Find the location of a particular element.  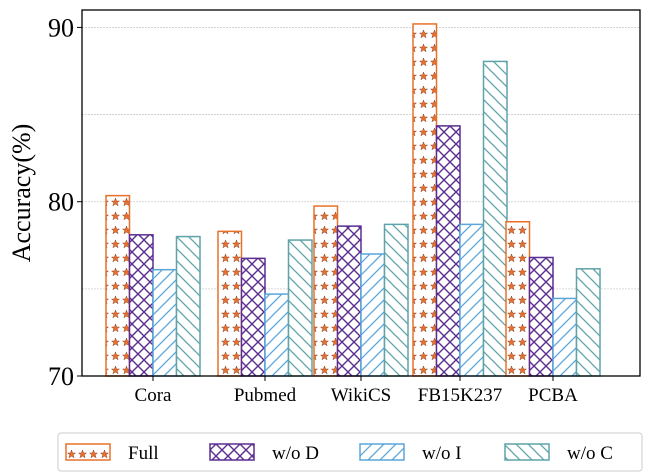

legend-label: Full is located at coordinates (143, 453).